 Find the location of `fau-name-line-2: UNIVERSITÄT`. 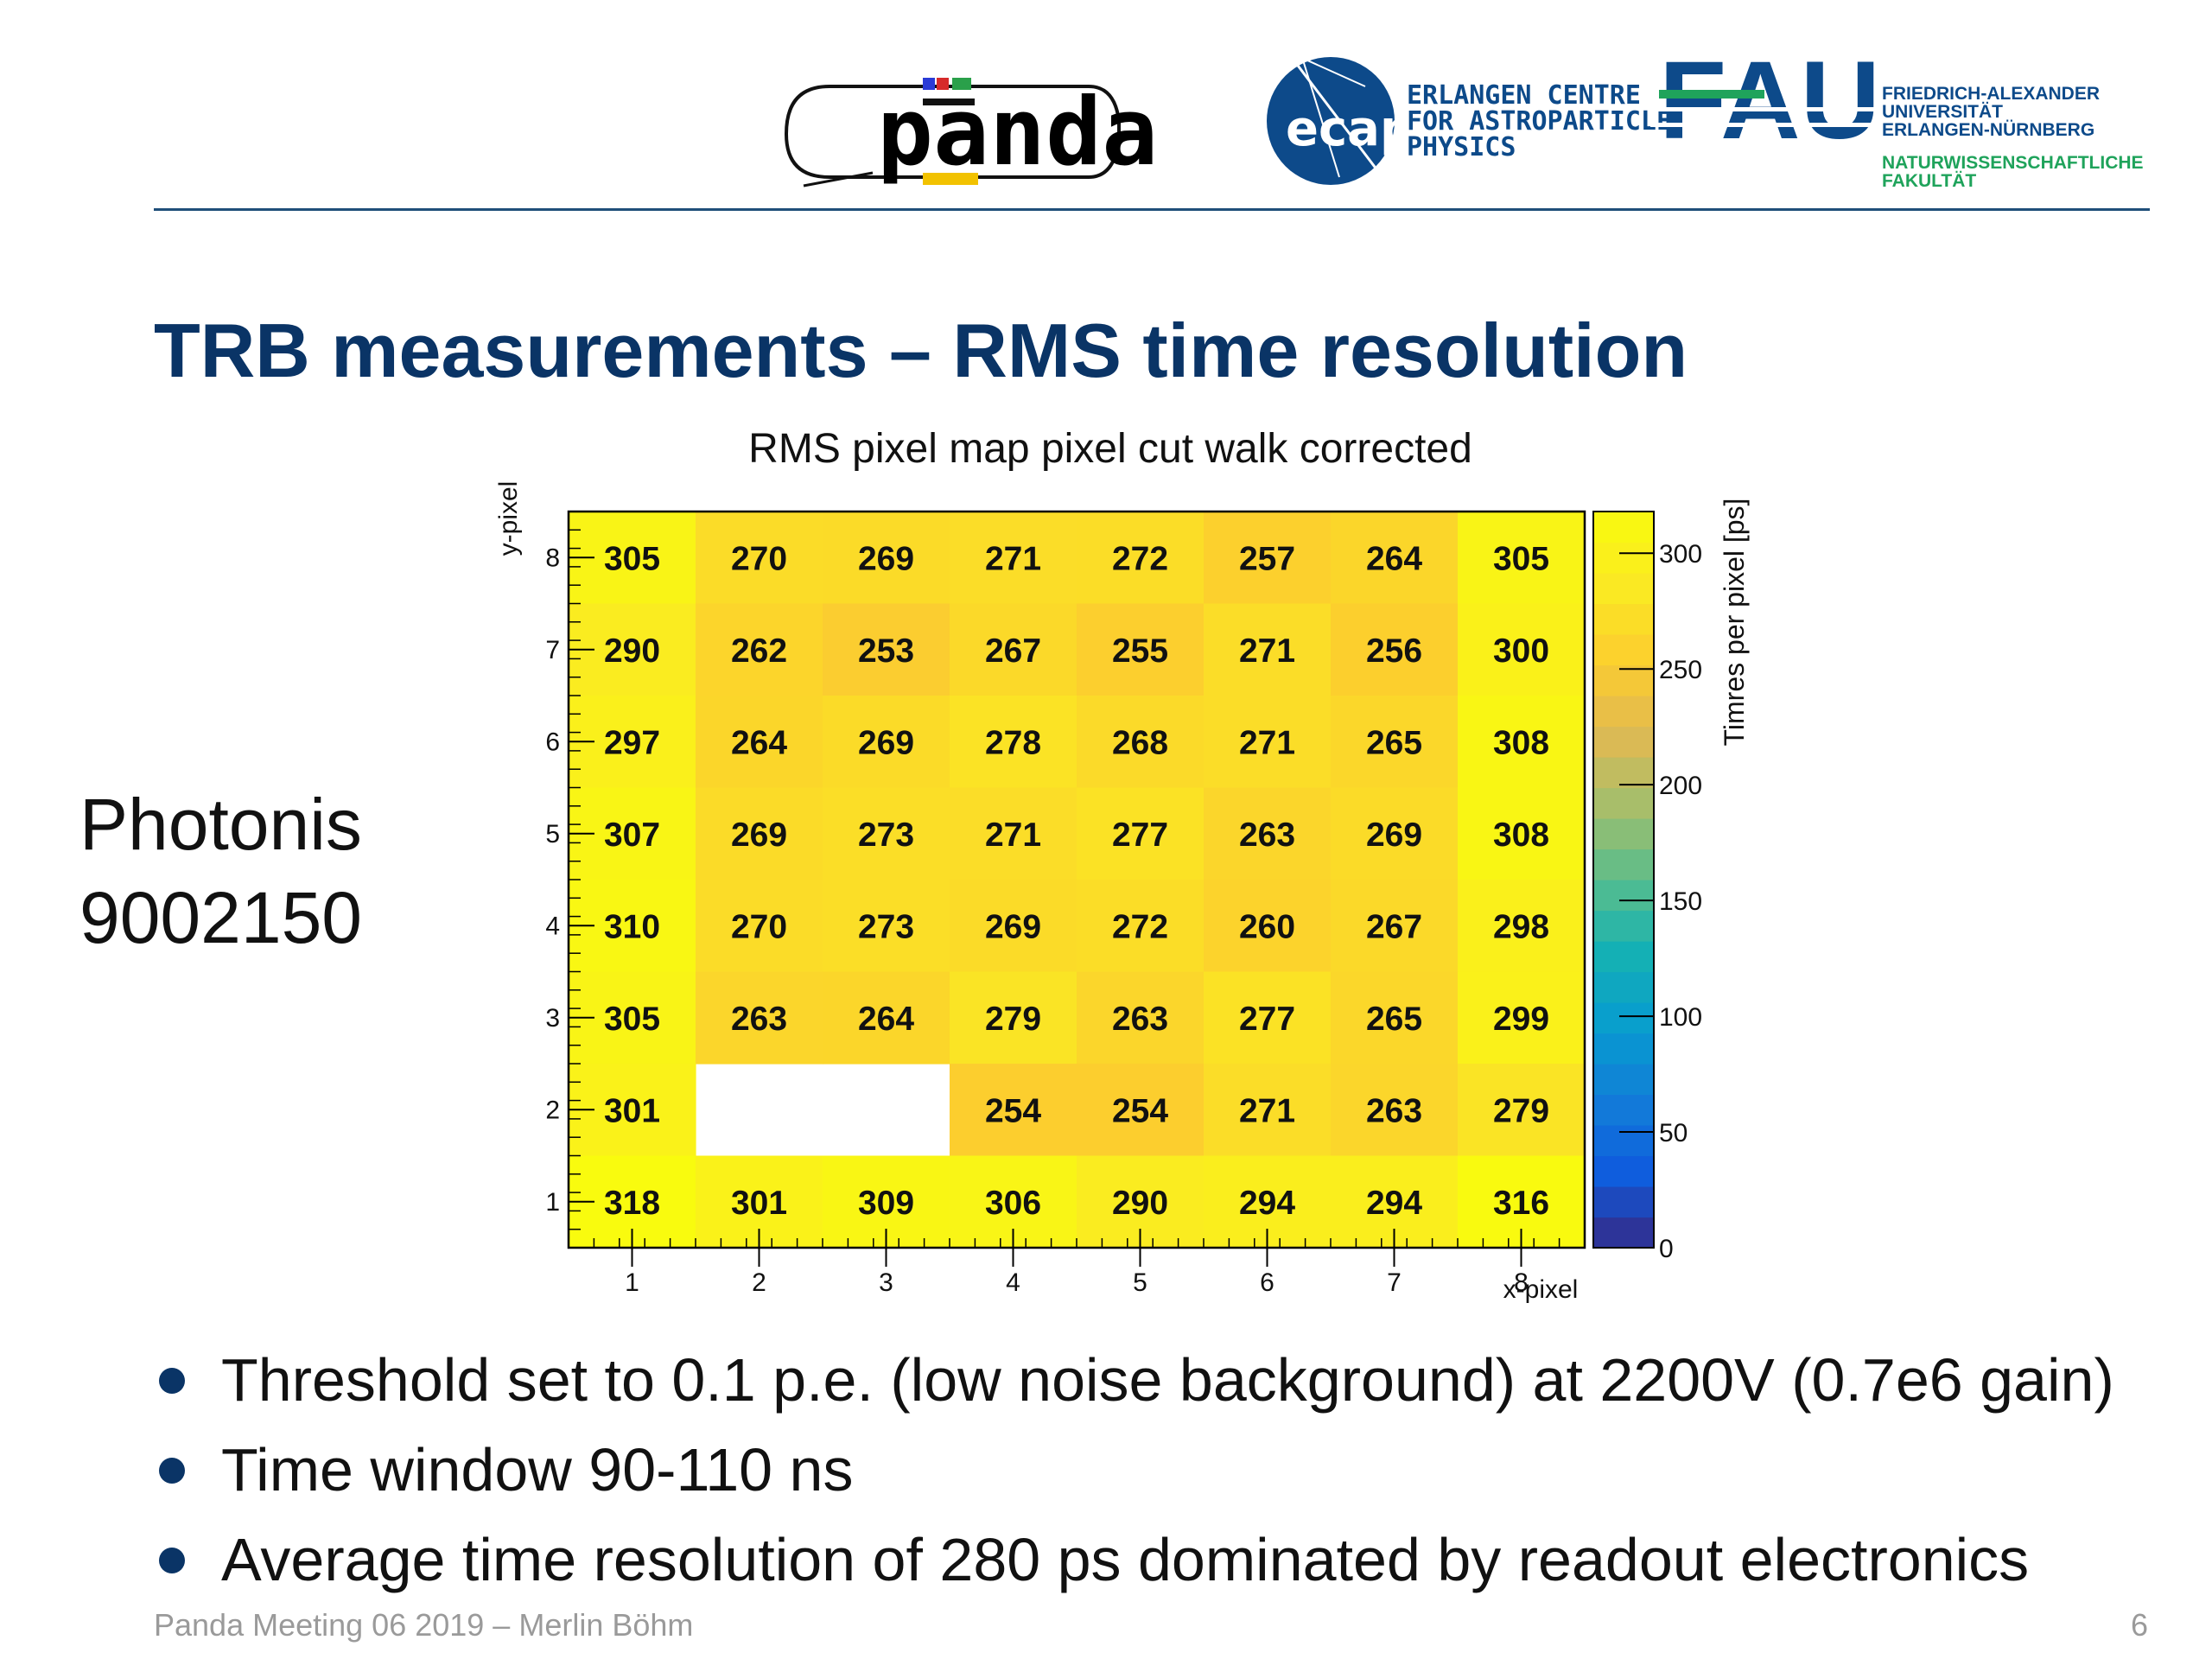

fau-name-line-2: UNIVERSITÄT is located at coordinates (1943, 112).